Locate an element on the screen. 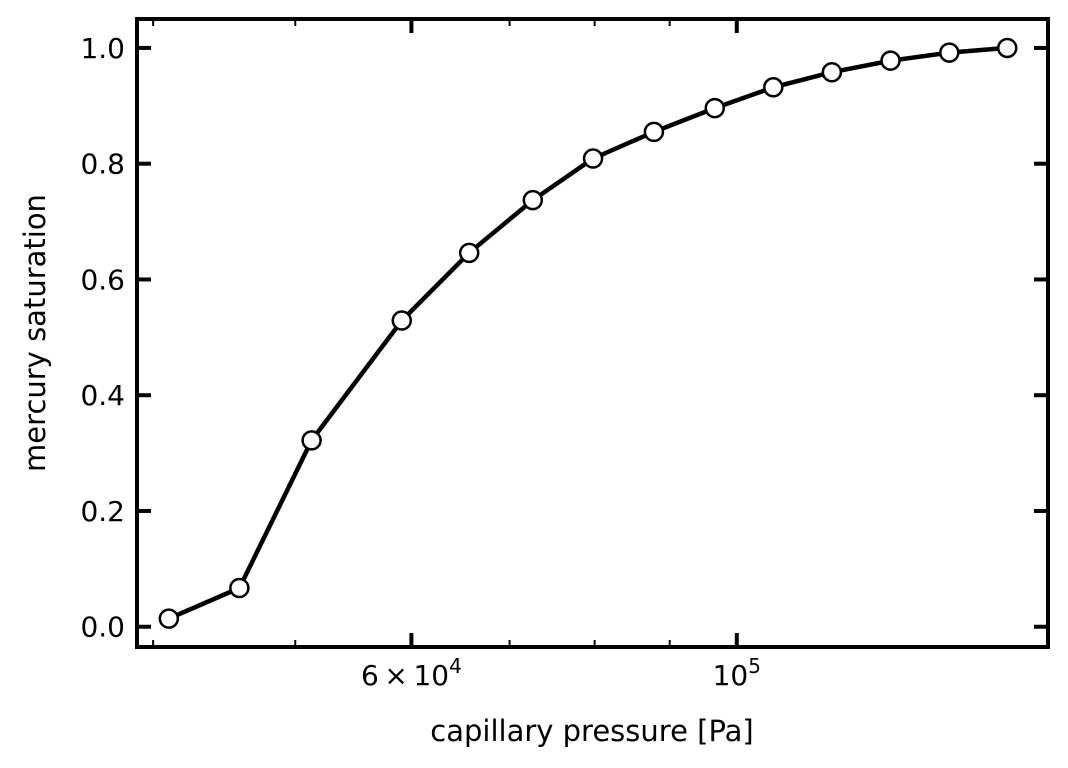  y-tick-label: 0.6 is located at coordinates (102, 279).